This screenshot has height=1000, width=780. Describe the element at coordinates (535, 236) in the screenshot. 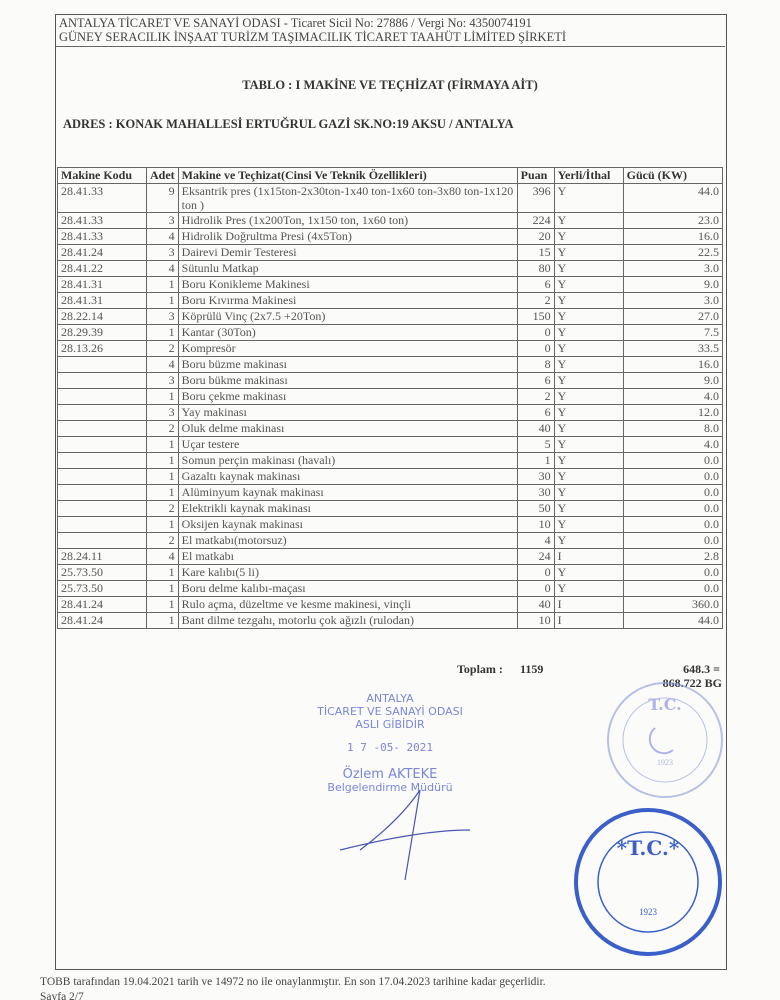

I see `cell-points: 20` at that location.